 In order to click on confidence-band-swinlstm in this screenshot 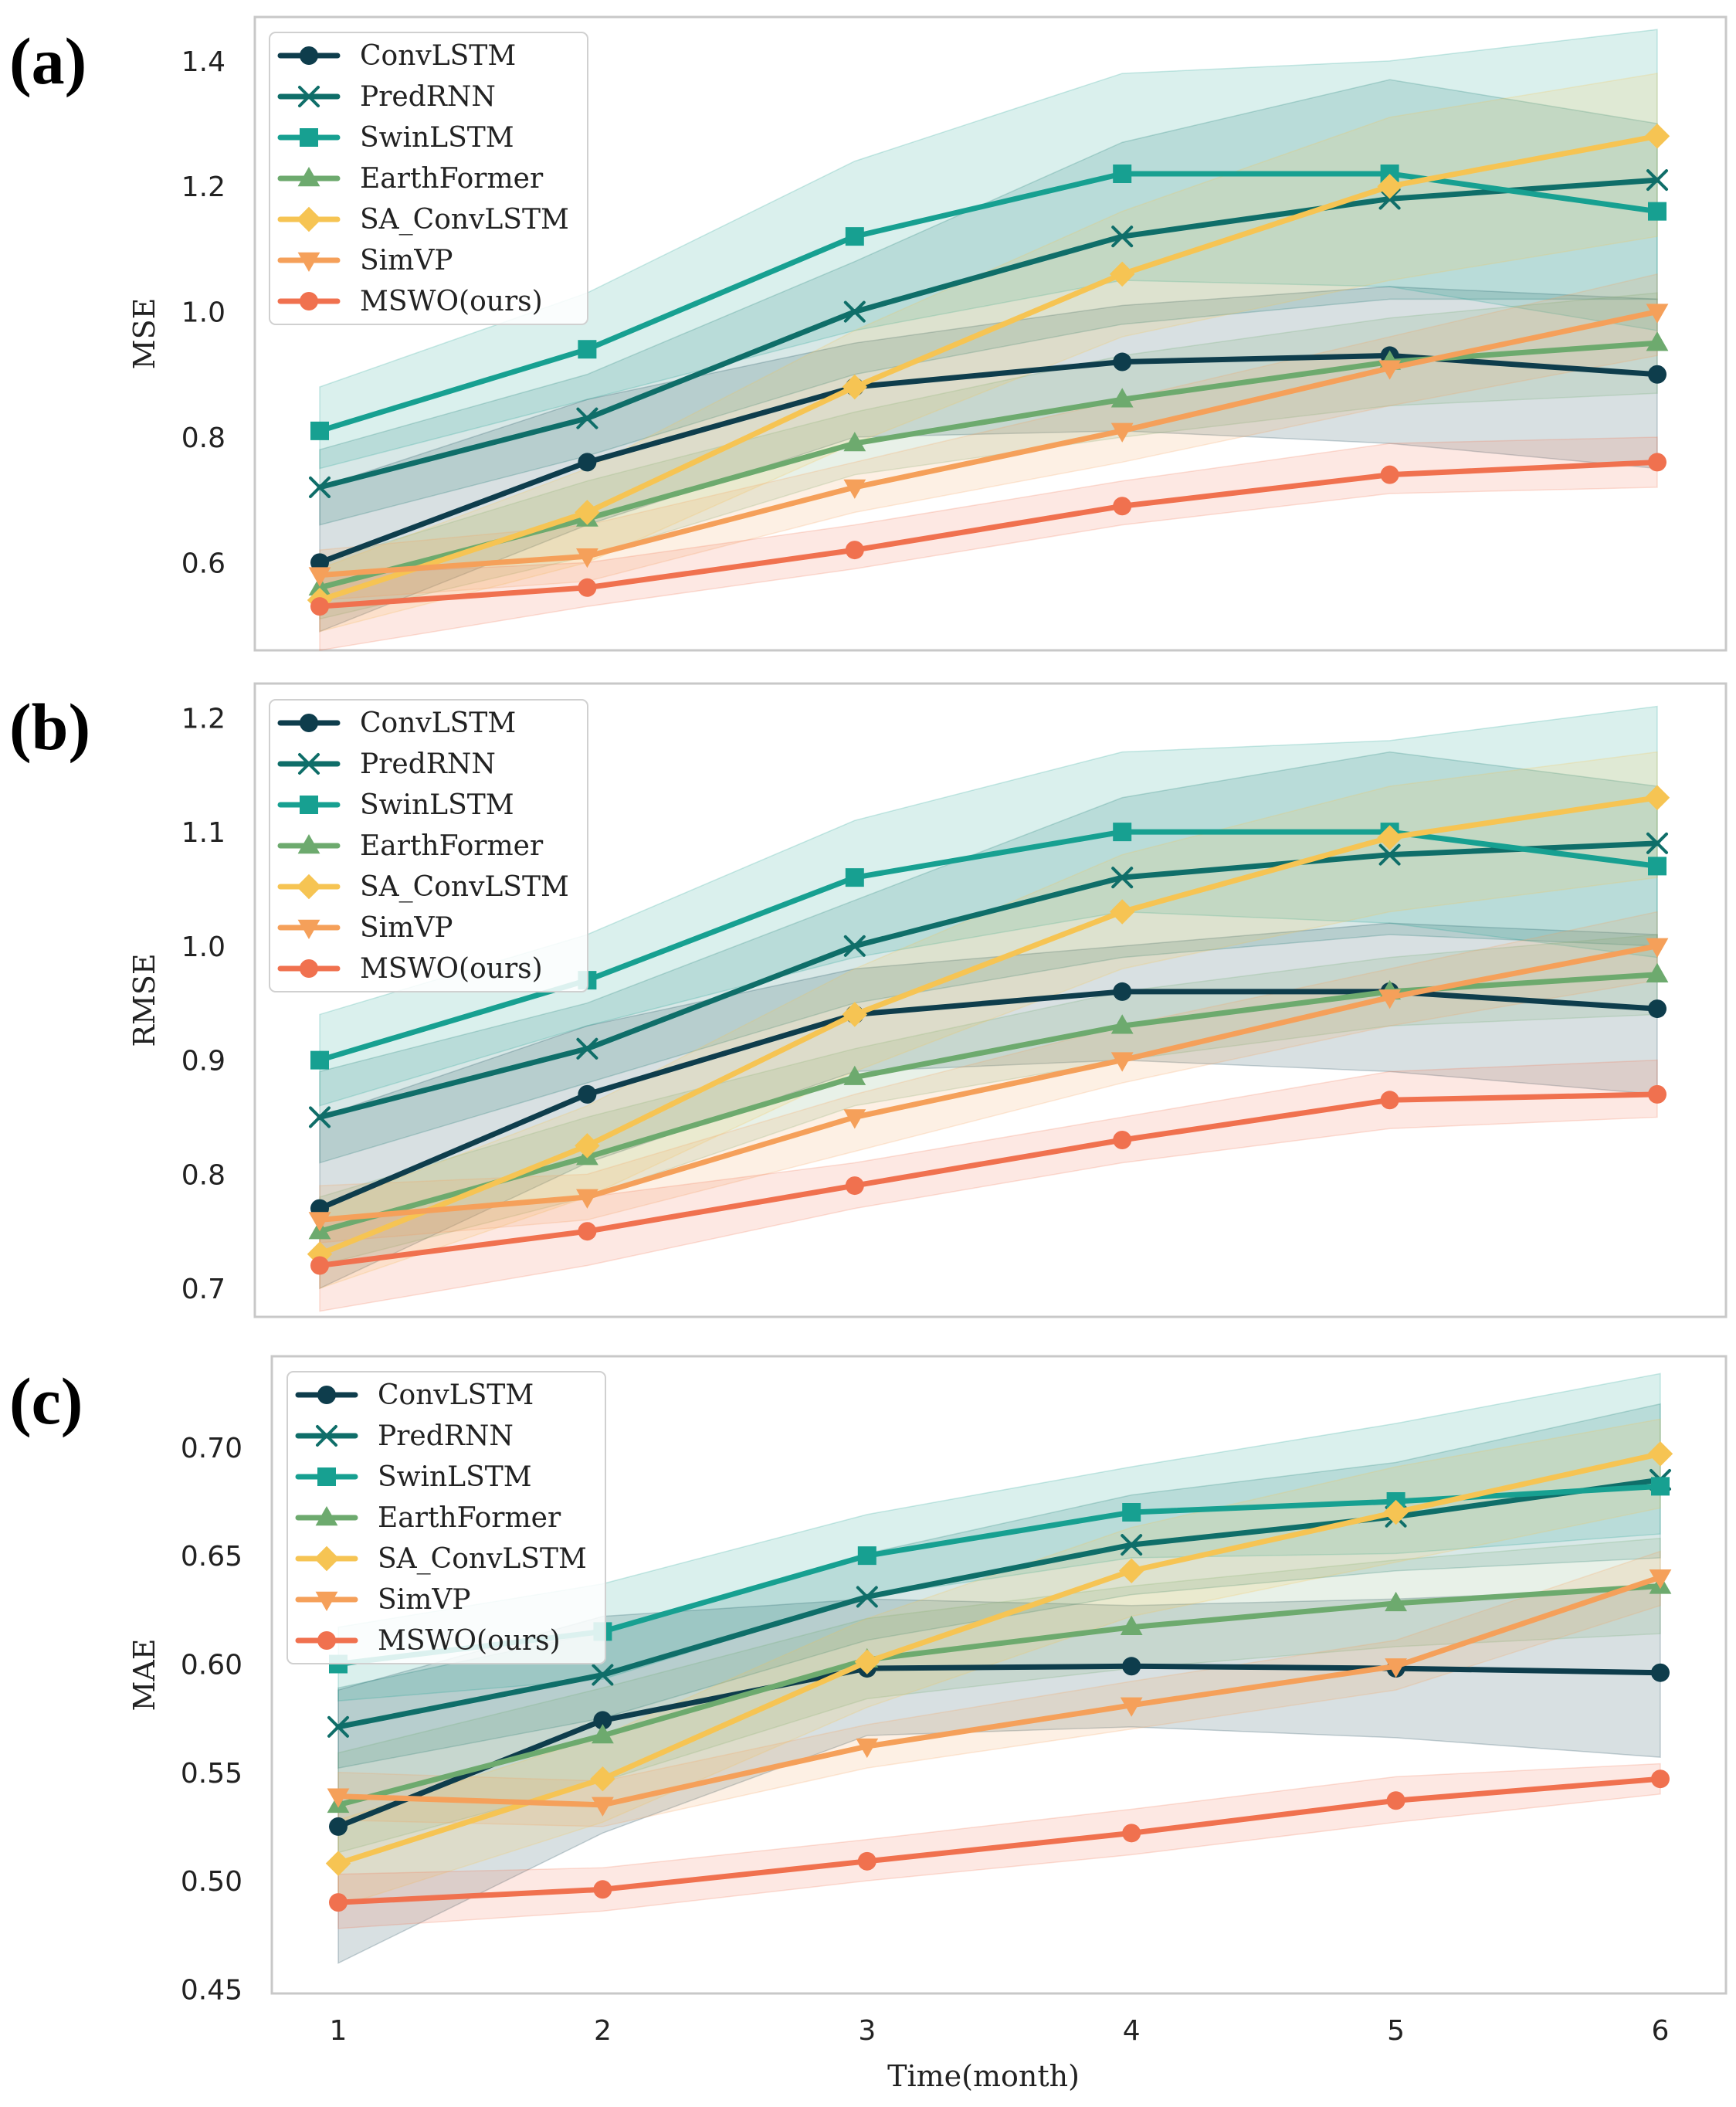, I will do `click(999, 1537)`.